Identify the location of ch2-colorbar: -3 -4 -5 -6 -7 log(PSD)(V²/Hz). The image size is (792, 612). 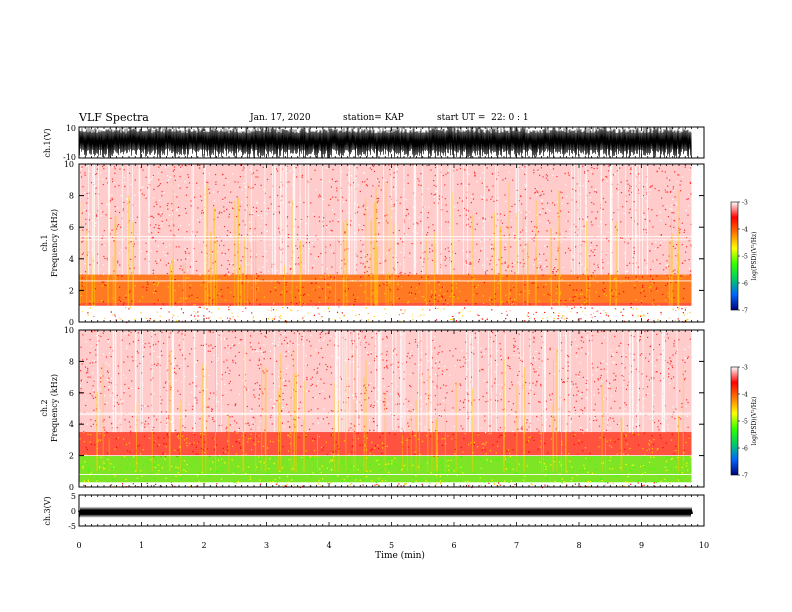
(744, 422).